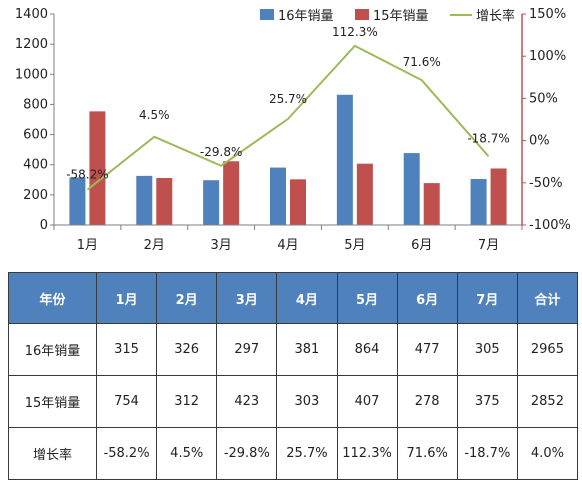  Describe the element at coordinates (35, 195) in the screenshot. I see `left-tick-label: 200` at that location.